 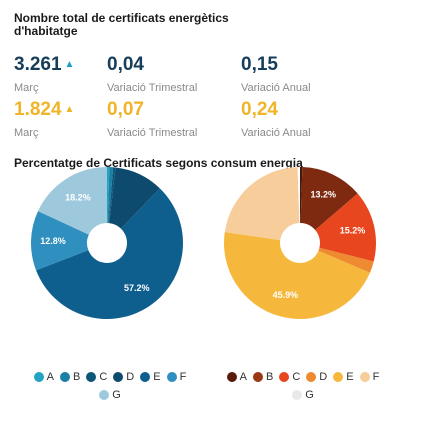 What do you see at coordinates (125, 109) in the screenshot?
I see `stat-value: 0,07` at bounding box center [125, 109].